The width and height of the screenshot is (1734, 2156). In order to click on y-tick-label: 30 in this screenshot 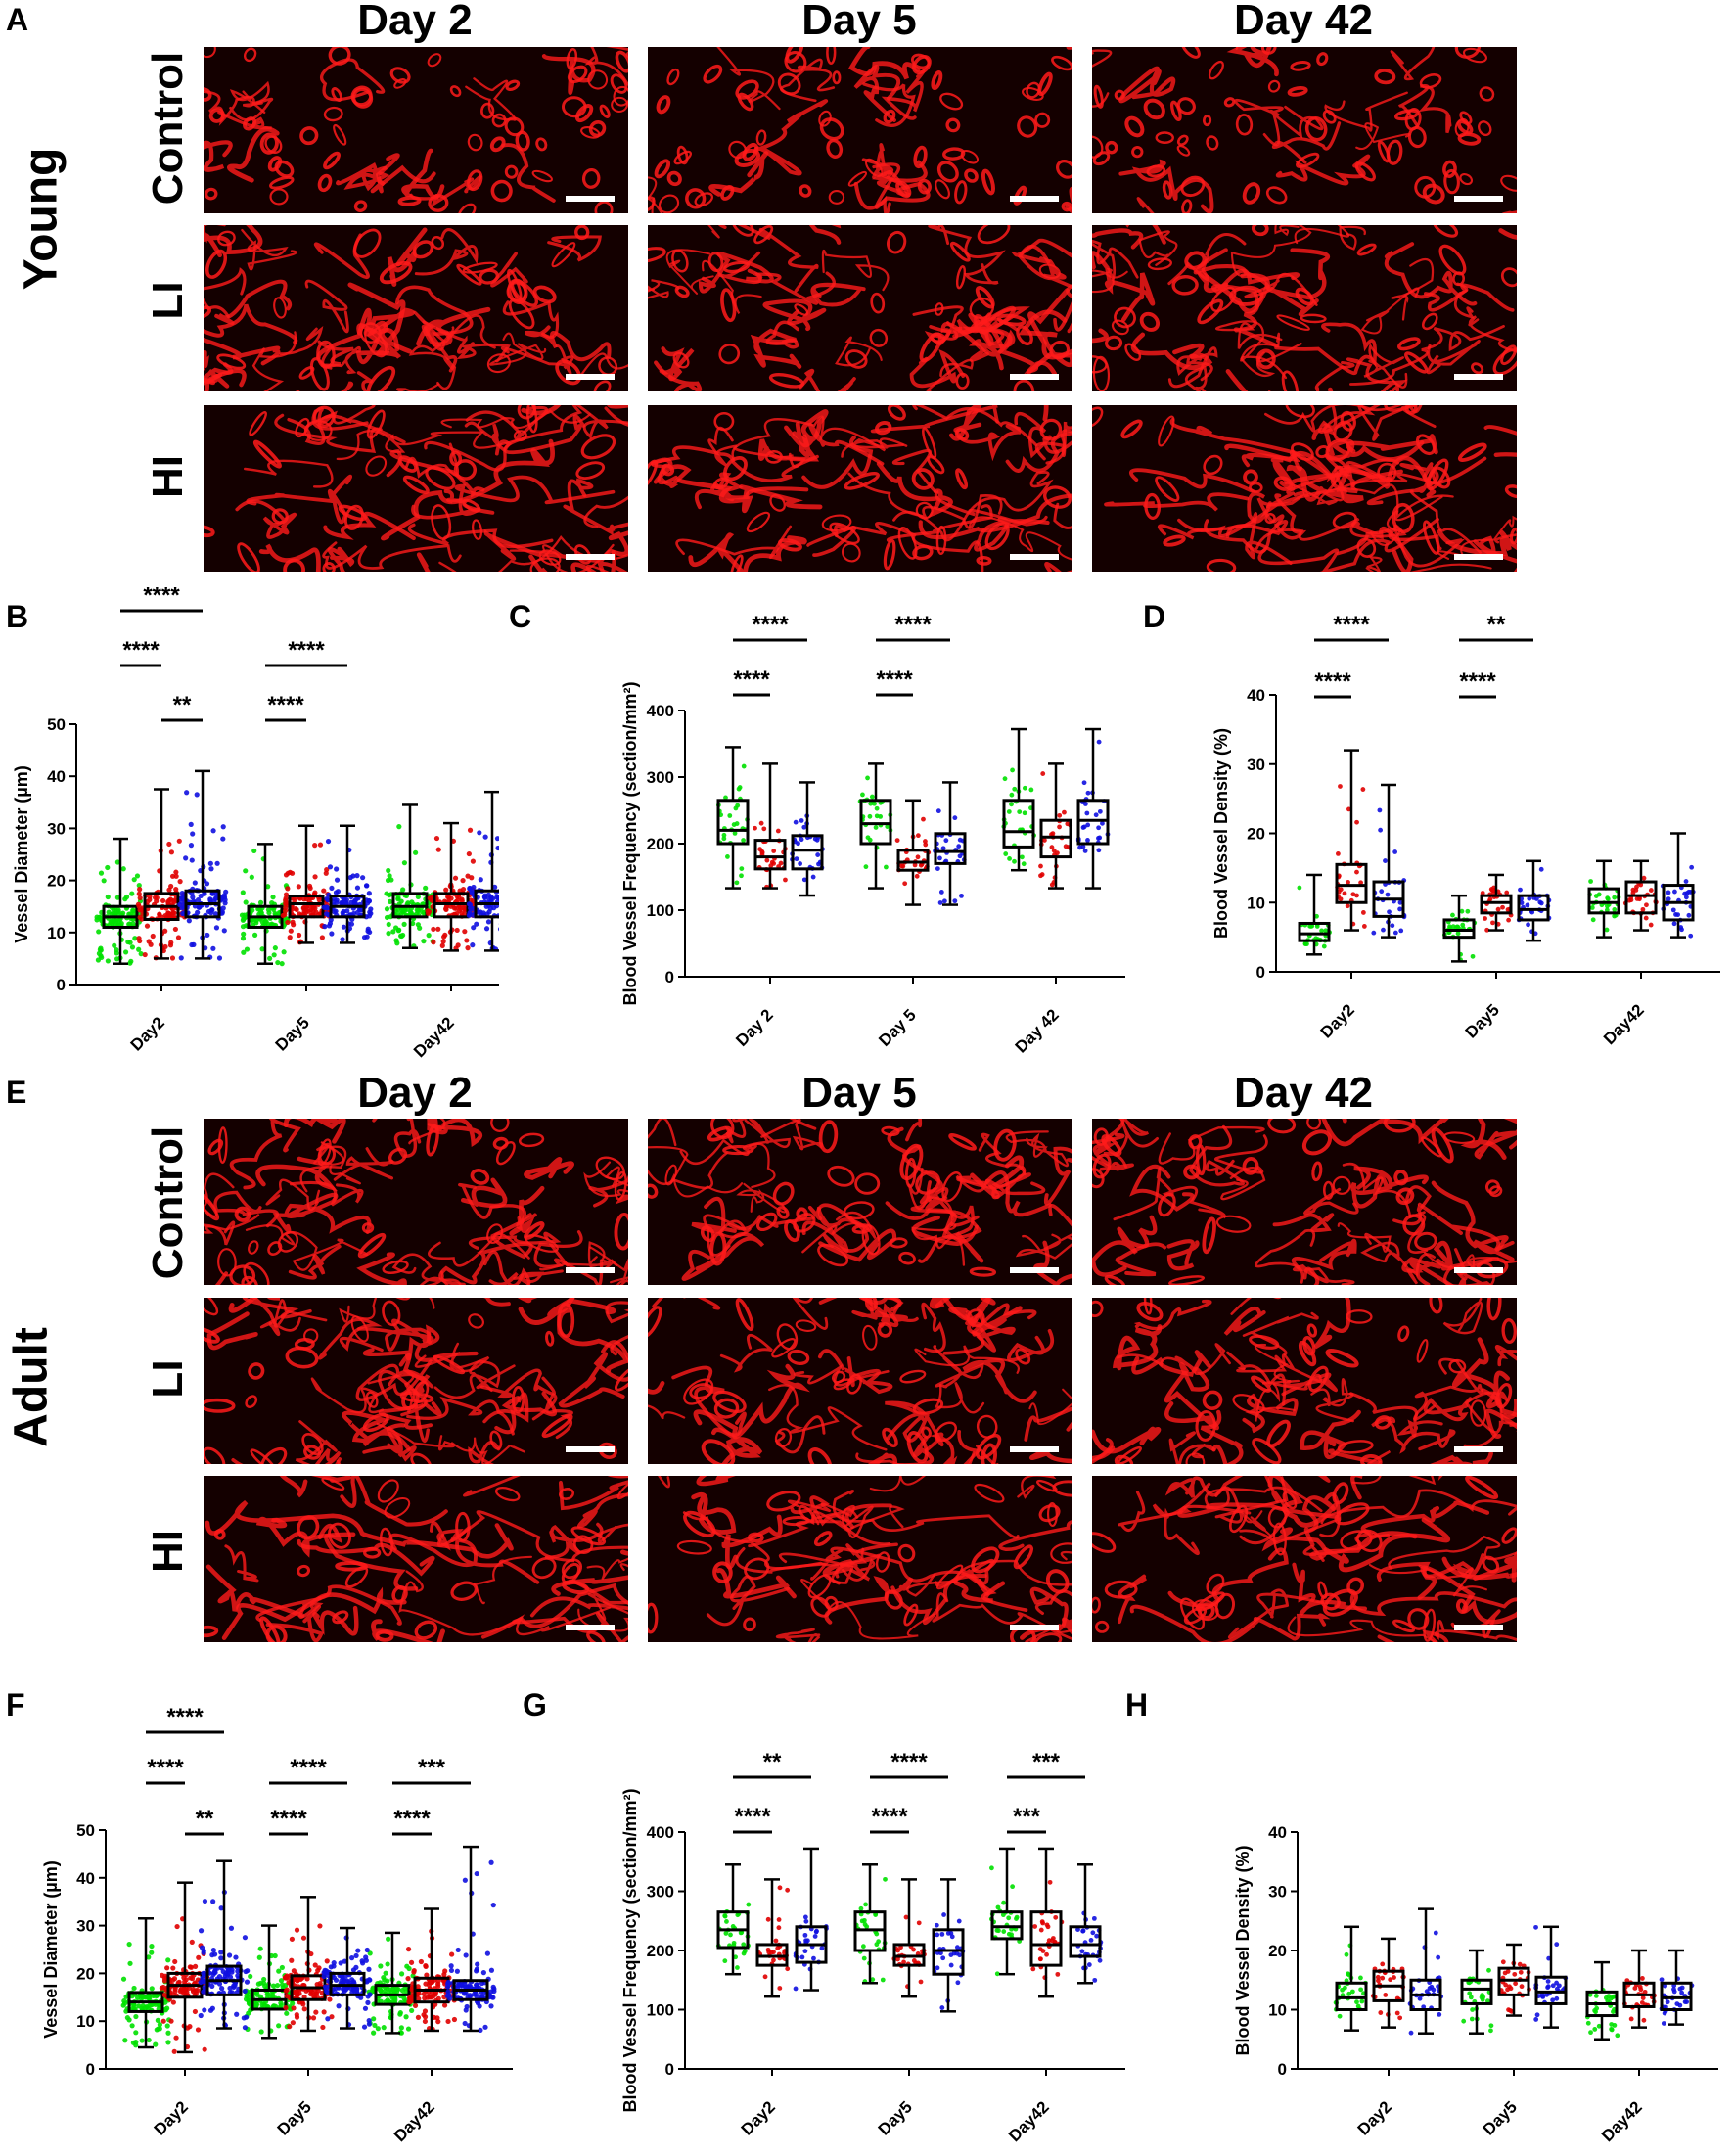, I will do `click(56, 828)`.